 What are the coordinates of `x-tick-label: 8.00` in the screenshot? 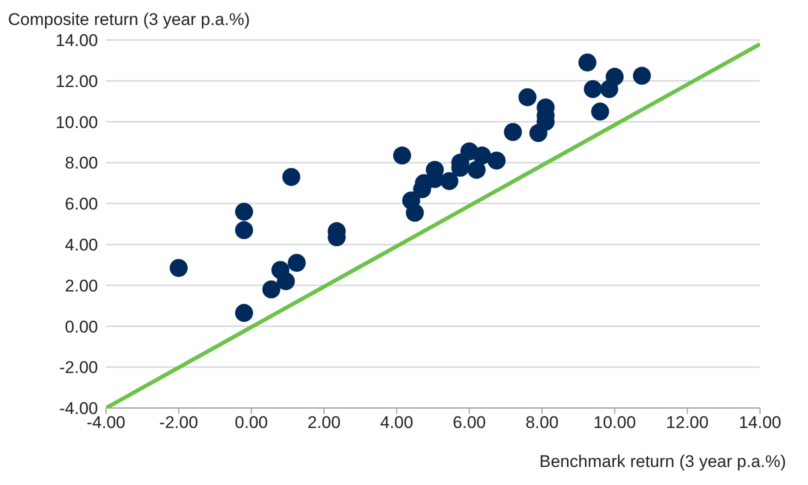 It's located at (542, 422).